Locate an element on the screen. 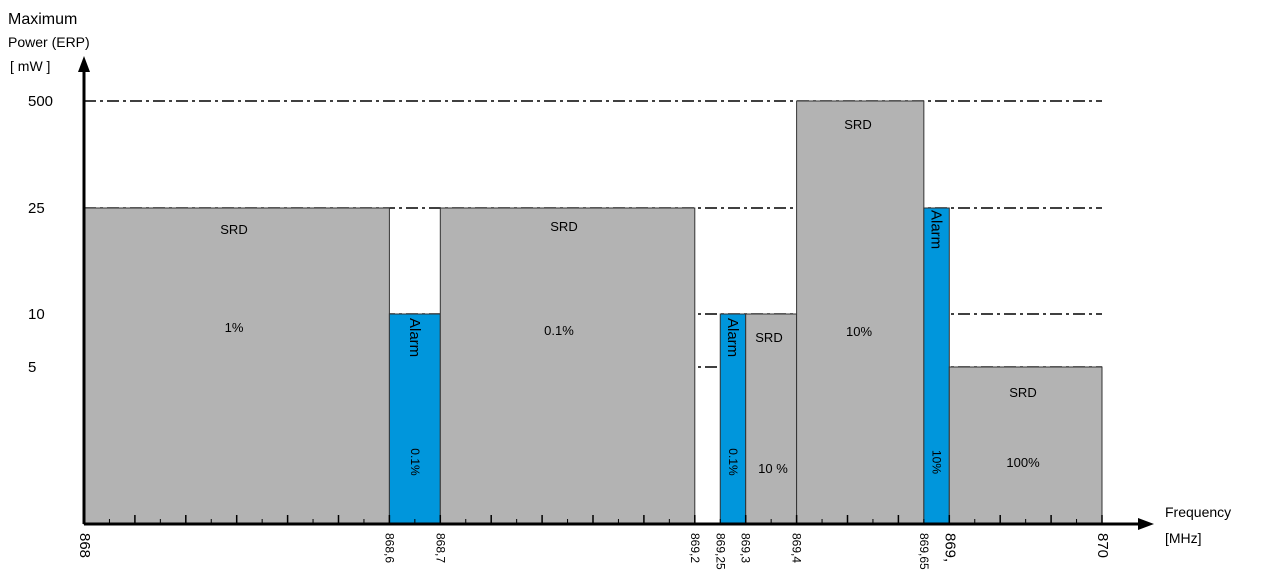 The image size is (1263, 587). band-duty-label: 10 % is located at coordinates (773, 468).